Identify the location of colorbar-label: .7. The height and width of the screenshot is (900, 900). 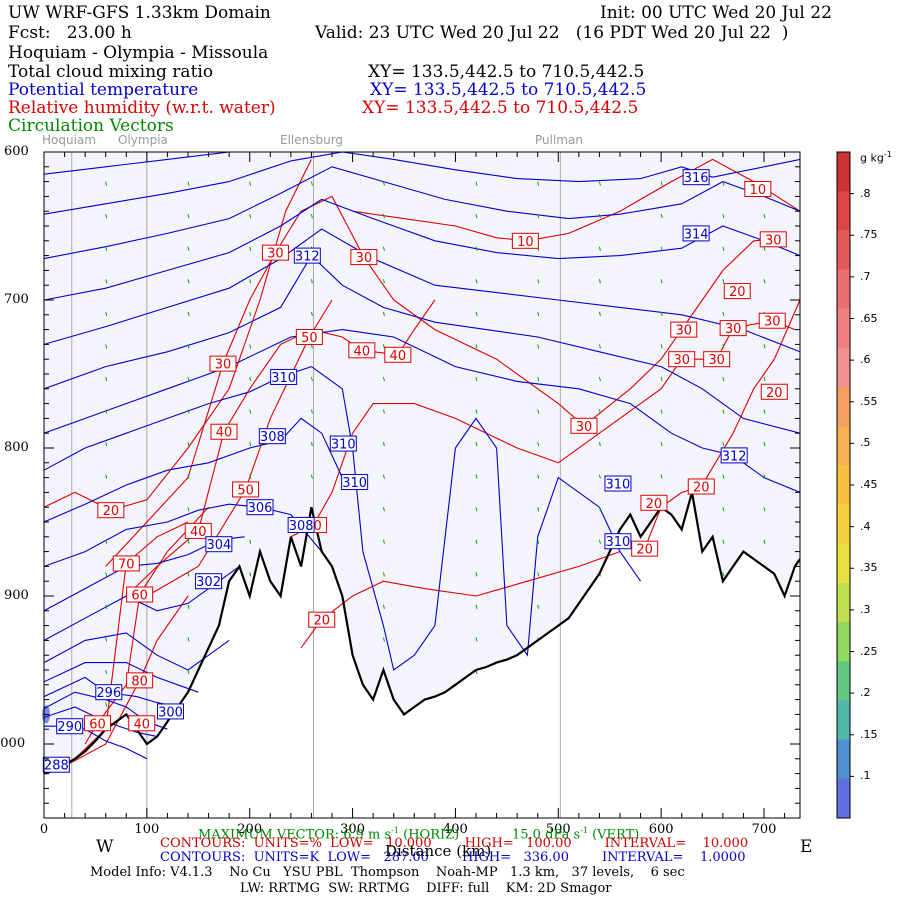
(865, 276).